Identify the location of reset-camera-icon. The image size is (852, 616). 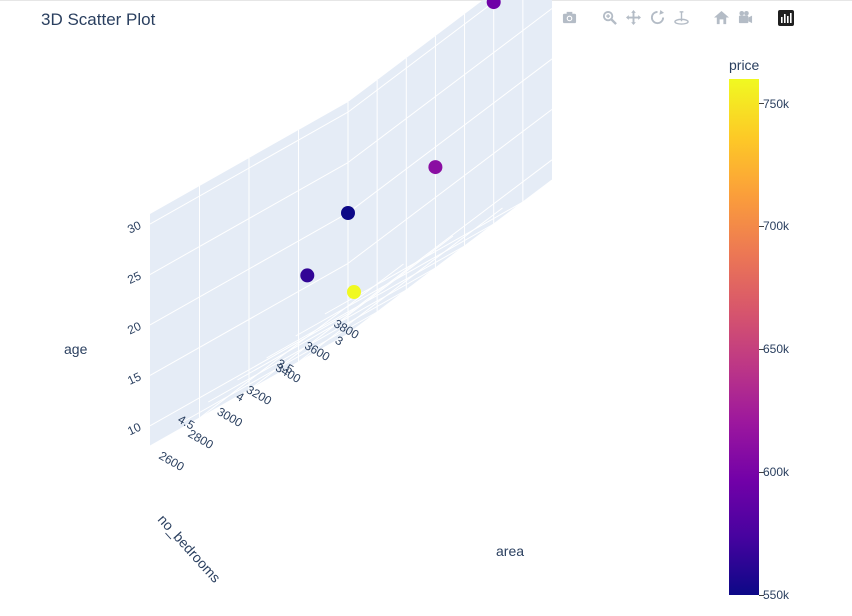
(721, 17).